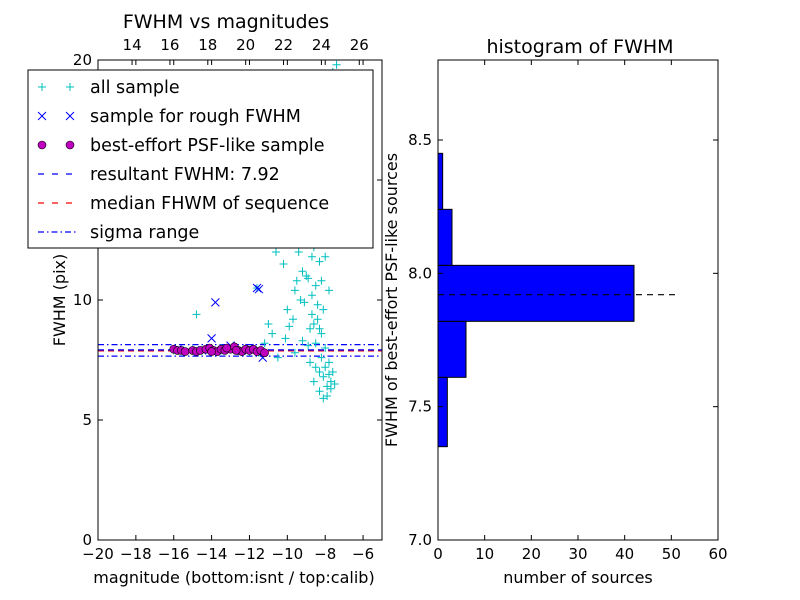 The image size is (800, 600). I want to click on histogram-y-axis-label: FWHM of best-effort PSF-like sources, so click(391, 300).